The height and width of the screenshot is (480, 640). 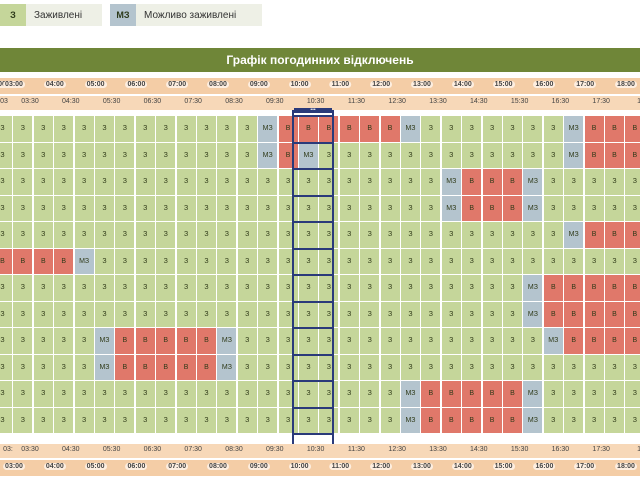 What do you see at coordinates (186, 15) in the screenshot?
I see `legend-item-maybe-powered: МЗ Можливо заживлені` at bounding box center [186, 15].